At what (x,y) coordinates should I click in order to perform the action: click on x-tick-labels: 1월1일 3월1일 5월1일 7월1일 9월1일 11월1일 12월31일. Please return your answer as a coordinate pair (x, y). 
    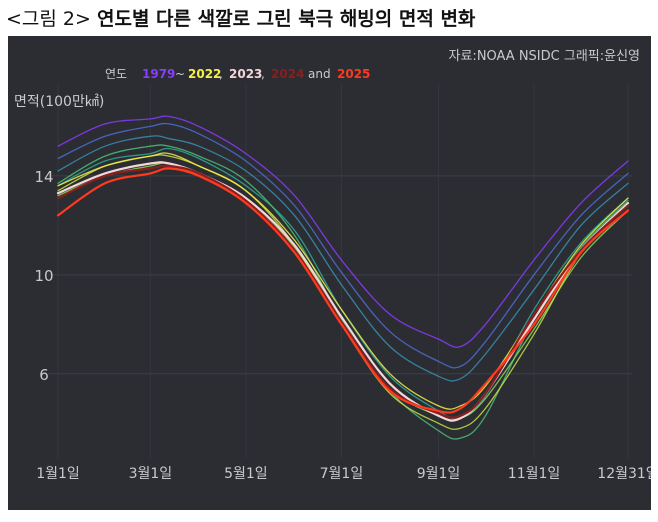
    Looking at the image, I should click on (343, 474).